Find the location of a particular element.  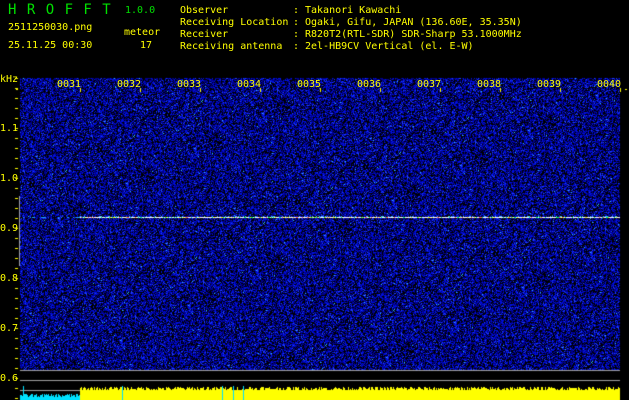

y-tick-label: 1.0 is located at coordinates (9, 178).